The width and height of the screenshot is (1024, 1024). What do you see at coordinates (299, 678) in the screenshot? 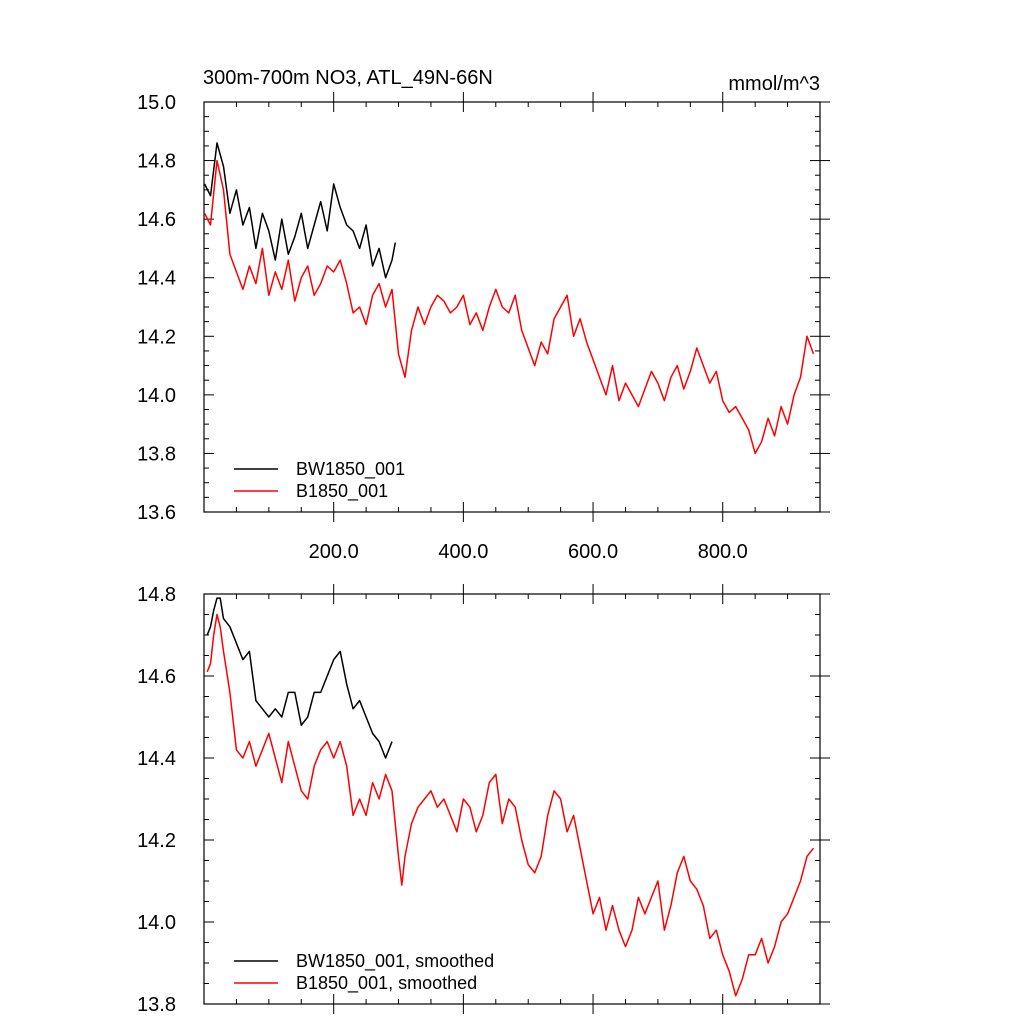
I see `bottom-series-line-bw1850-001-smoothed` at bounding box center [299, 678].